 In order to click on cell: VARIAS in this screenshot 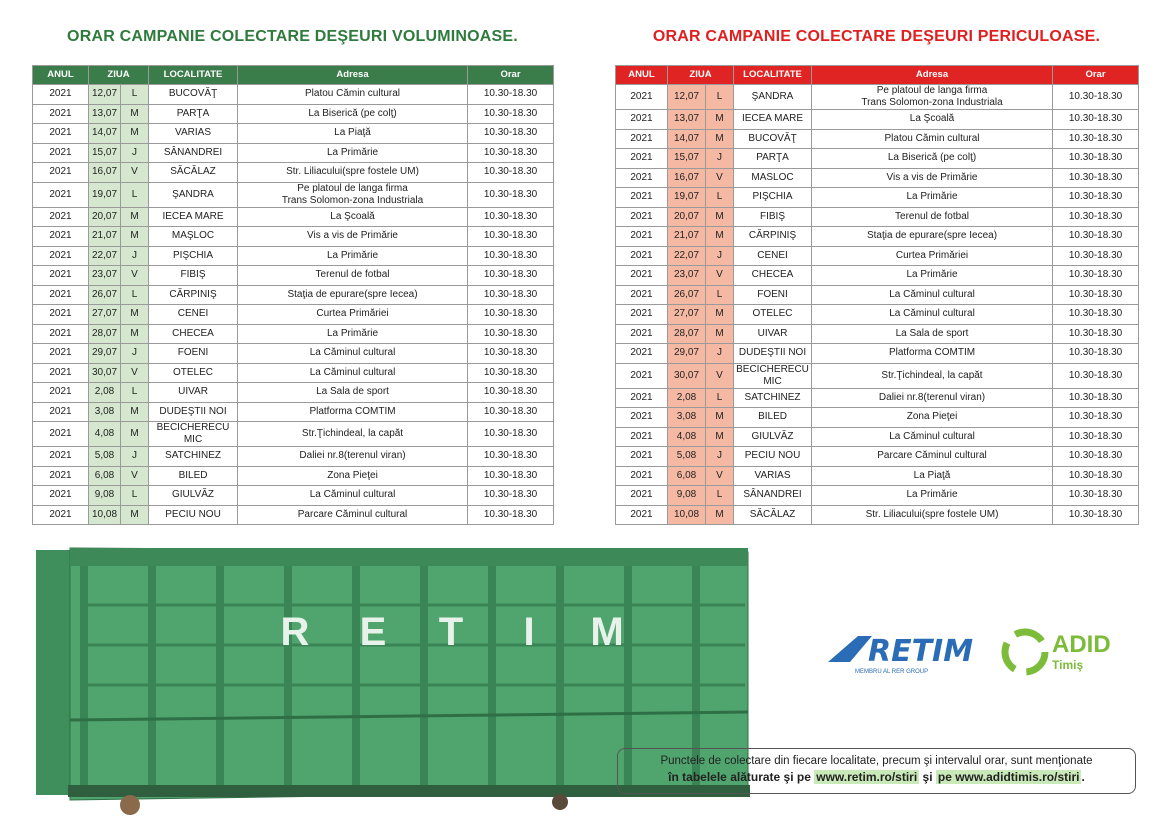, I will do `click(193, 133)`.